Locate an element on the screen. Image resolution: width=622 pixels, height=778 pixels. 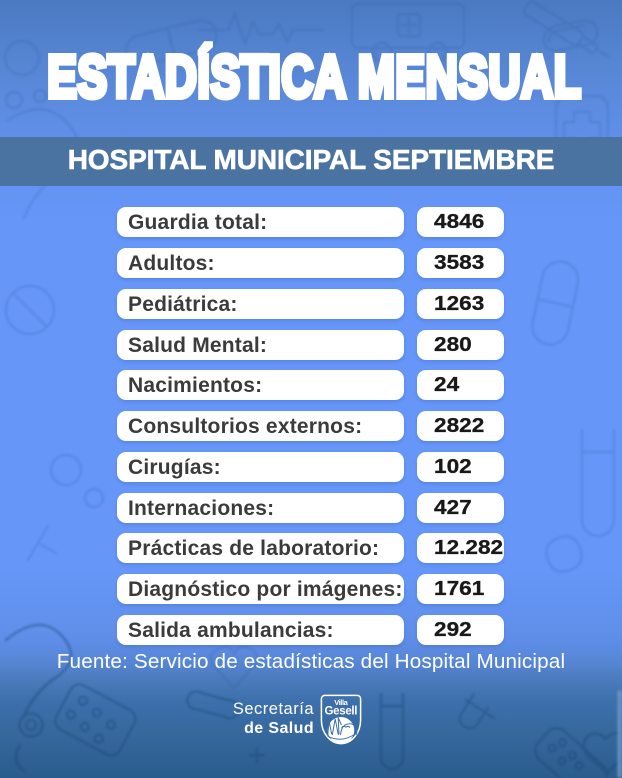
svg-text: Villa is located at coordinates (341, 702).